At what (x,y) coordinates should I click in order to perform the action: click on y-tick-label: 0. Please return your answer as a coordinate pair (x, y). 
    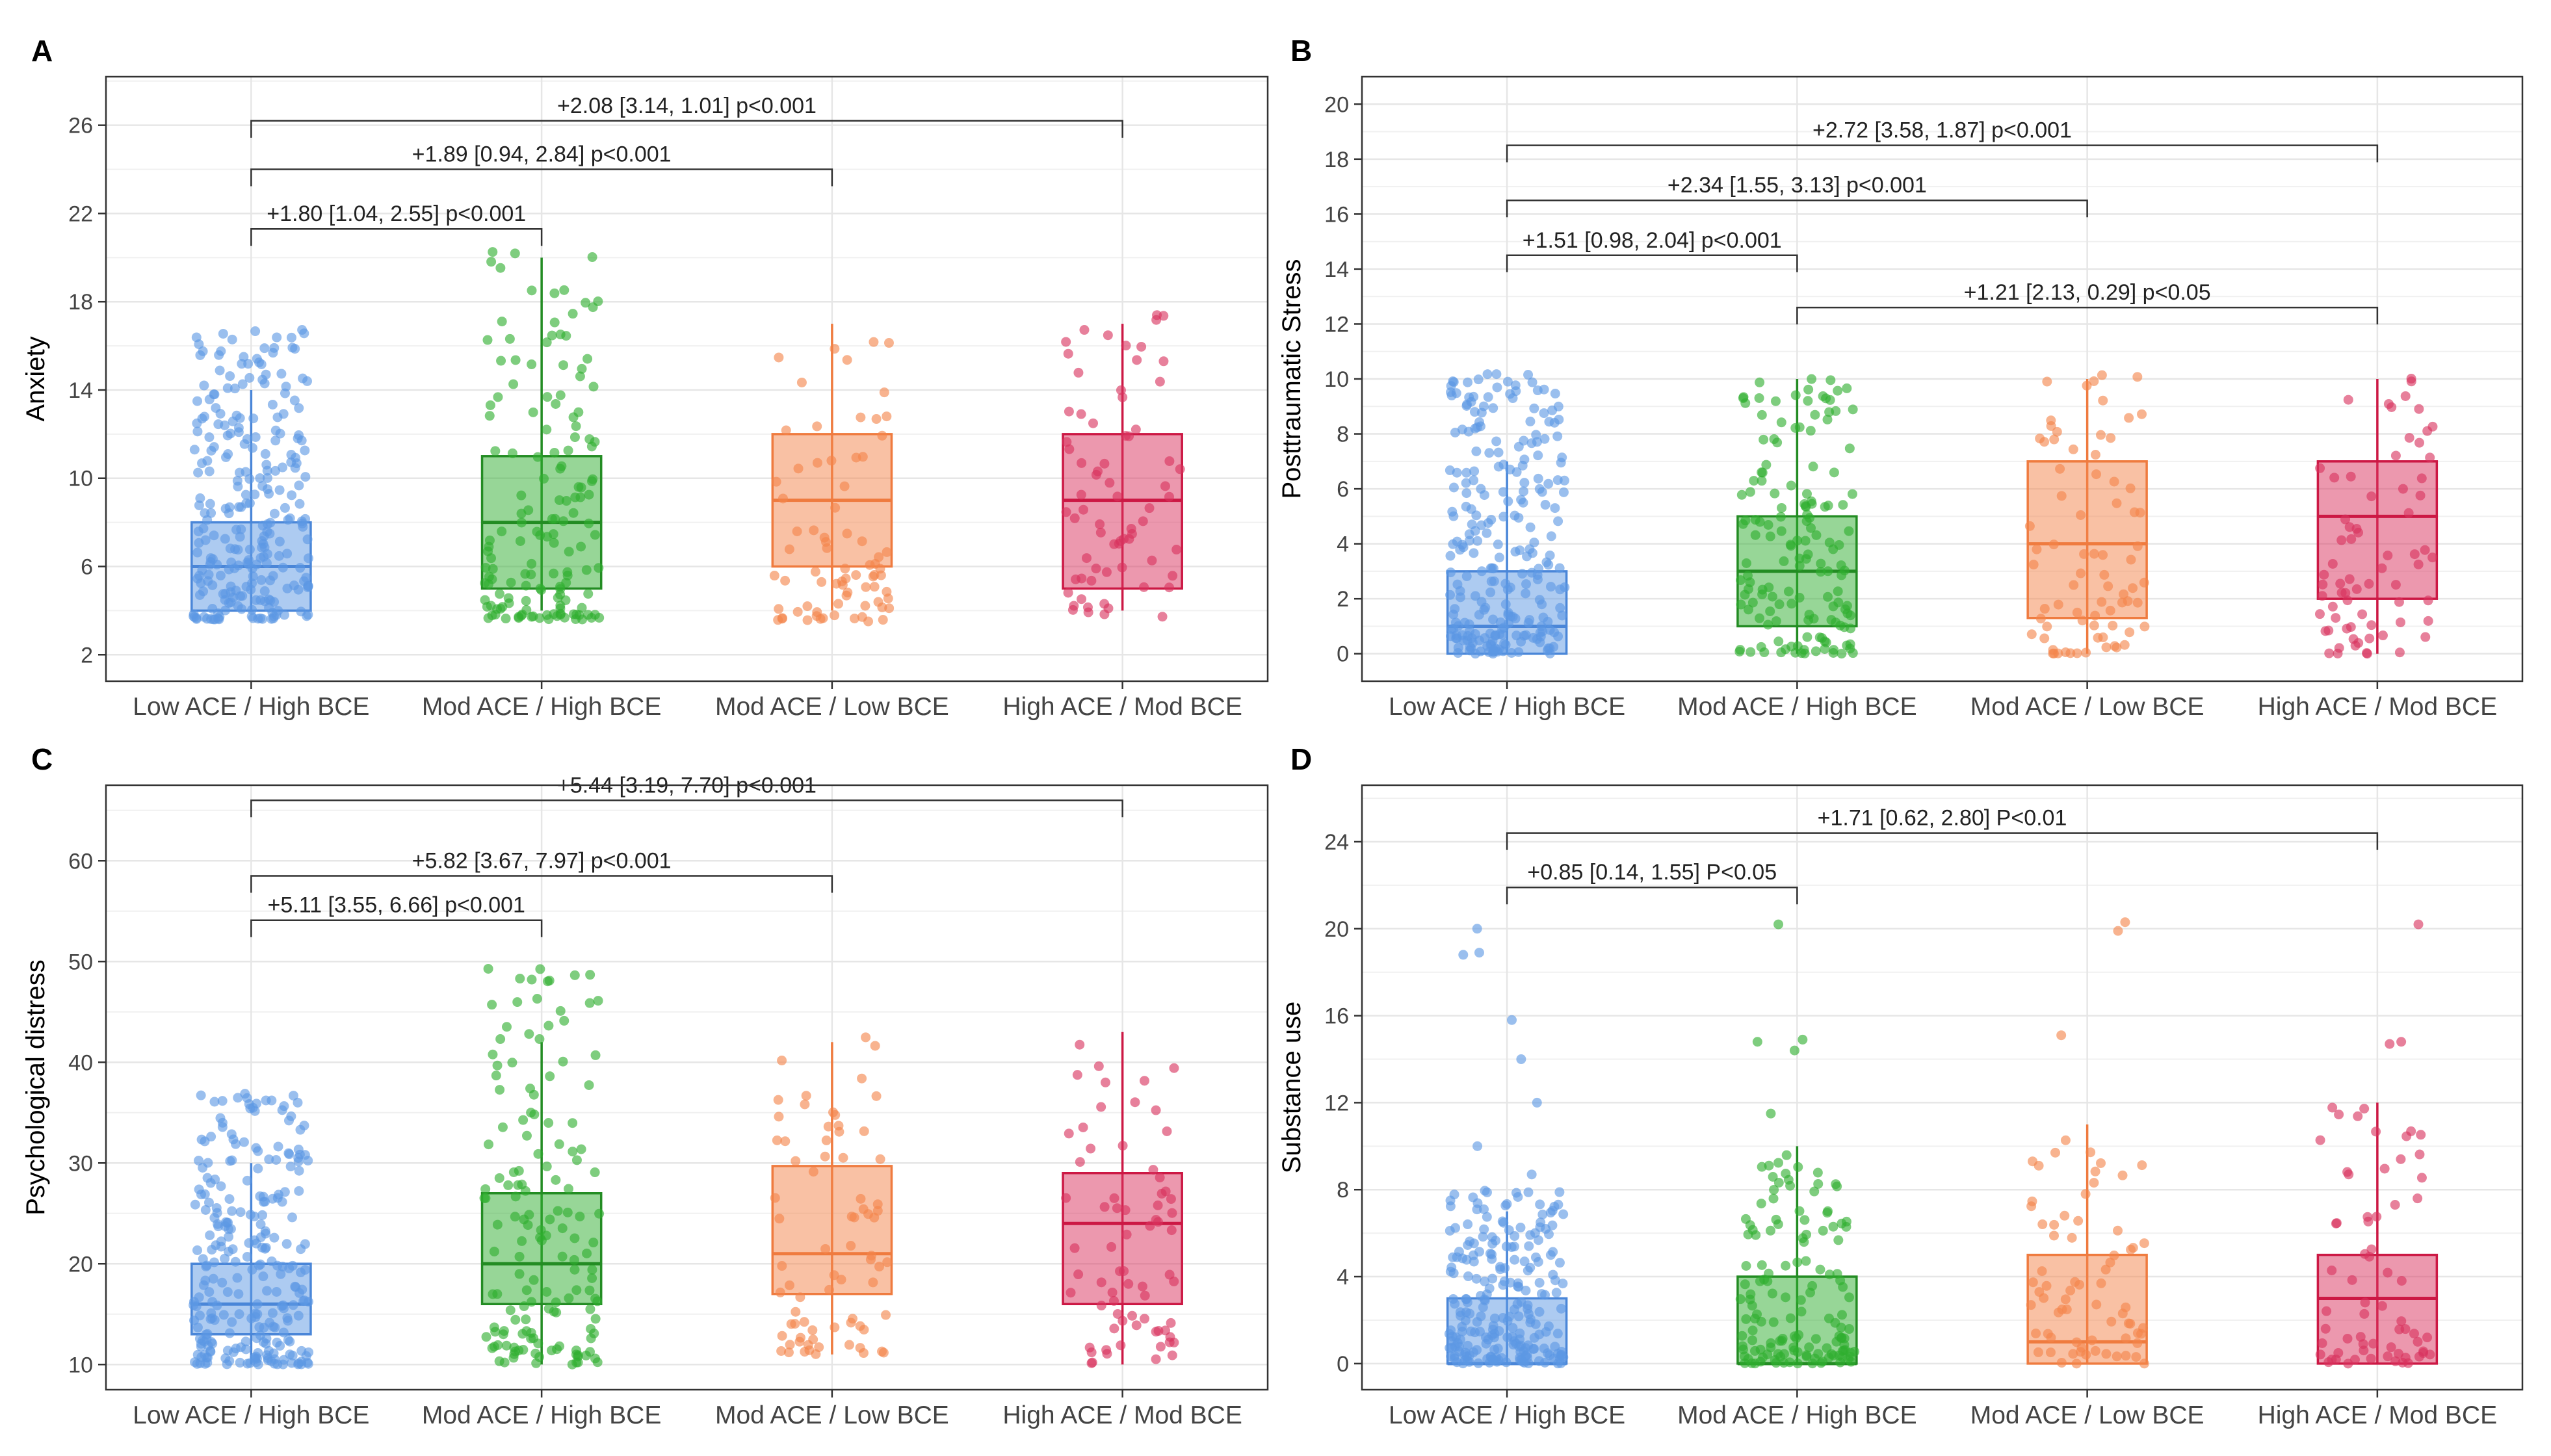
    Looking at the image, I should click on (1343, 1365).